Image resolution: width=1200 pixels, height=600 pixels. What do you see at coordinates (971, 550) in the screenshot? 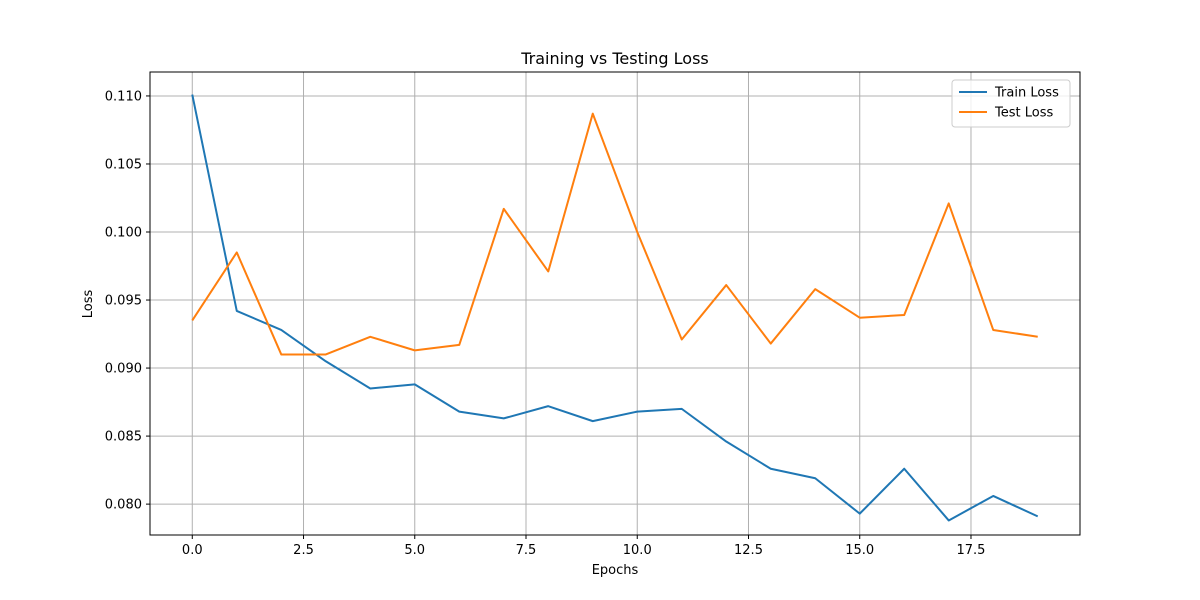
I see `x-tick-label: 17.5` at bounding box center [971, 550].